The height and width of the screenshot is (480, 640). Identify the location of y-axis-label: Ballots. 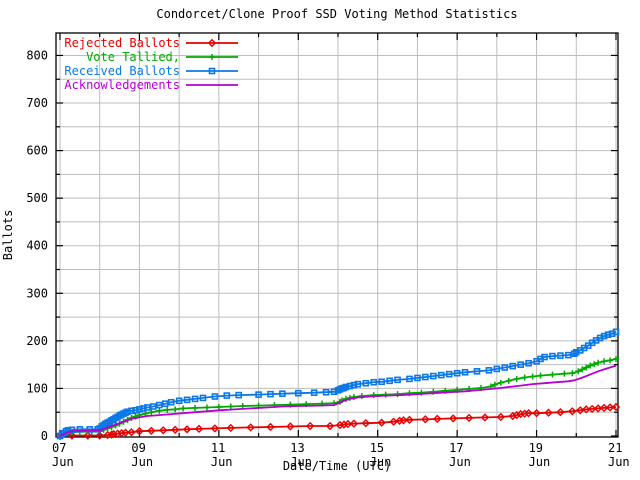
(8, 235).